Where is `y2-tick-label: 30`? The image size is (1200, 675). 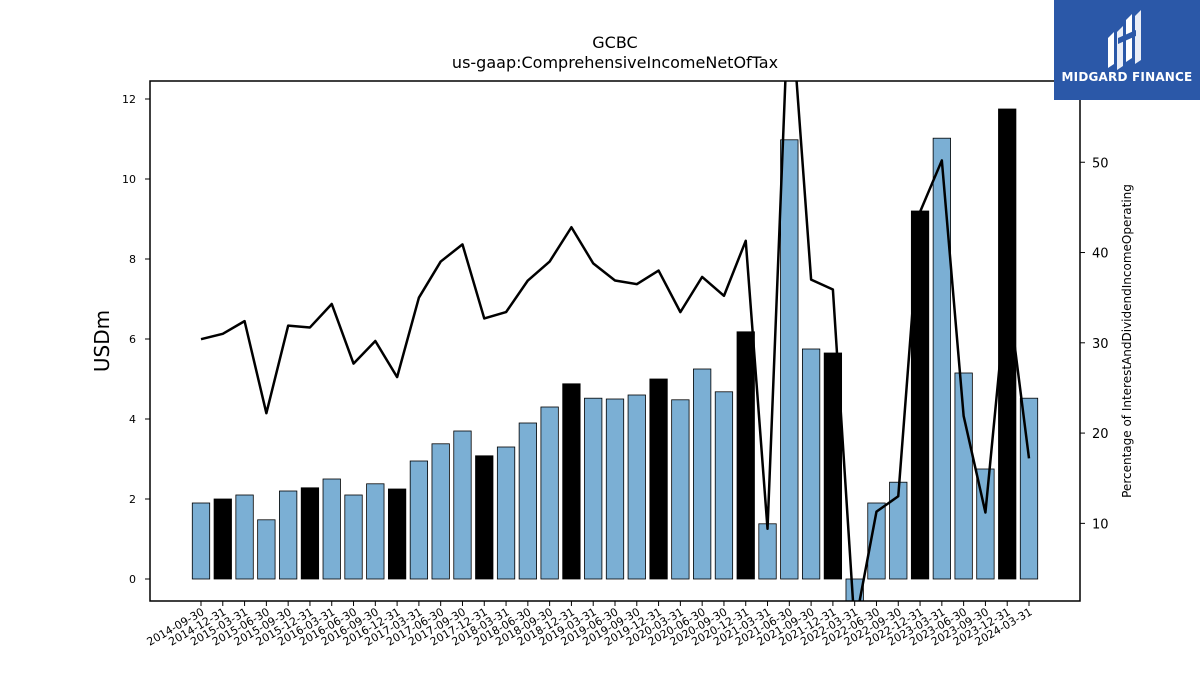
y2-tick-label: 30 is located at coordinates (1100, 344).